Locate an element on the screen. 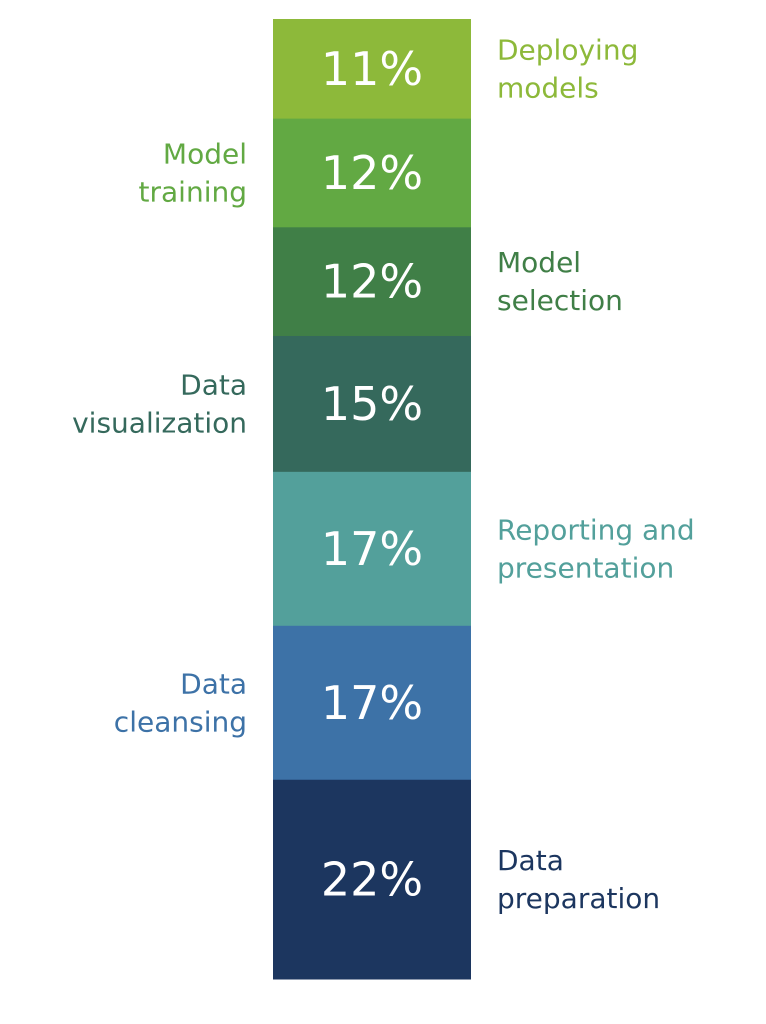  segment-data-cleansing: 17% Data cleansing is located at coordinates (292, 703).